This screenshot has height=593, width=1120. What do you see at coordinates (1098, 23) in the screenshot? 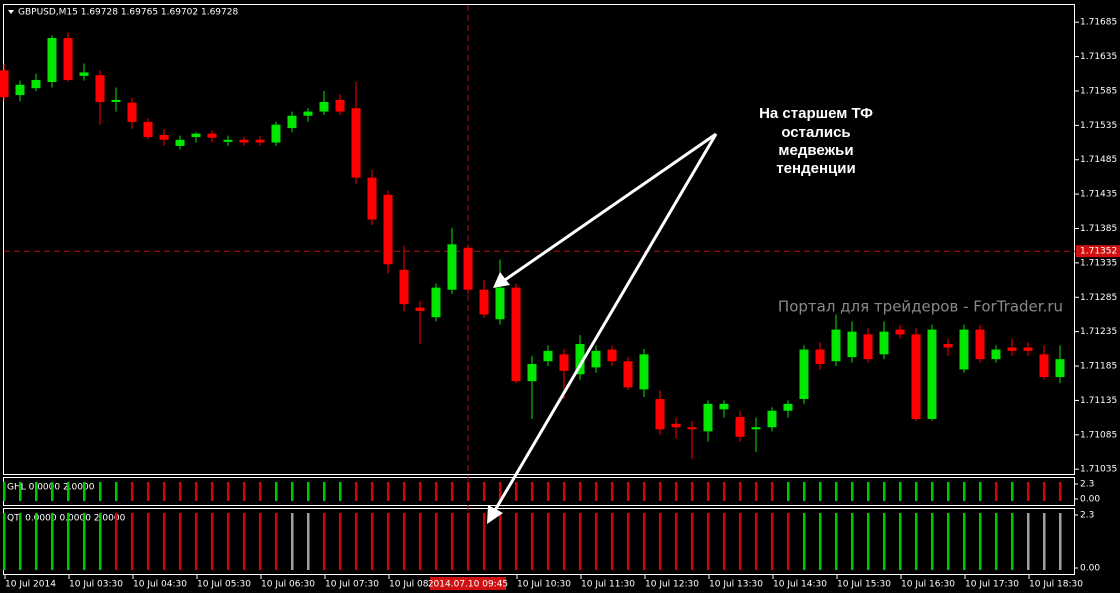
I see `y-tick-label: 1.71685` at bounding box center [1098, 23].